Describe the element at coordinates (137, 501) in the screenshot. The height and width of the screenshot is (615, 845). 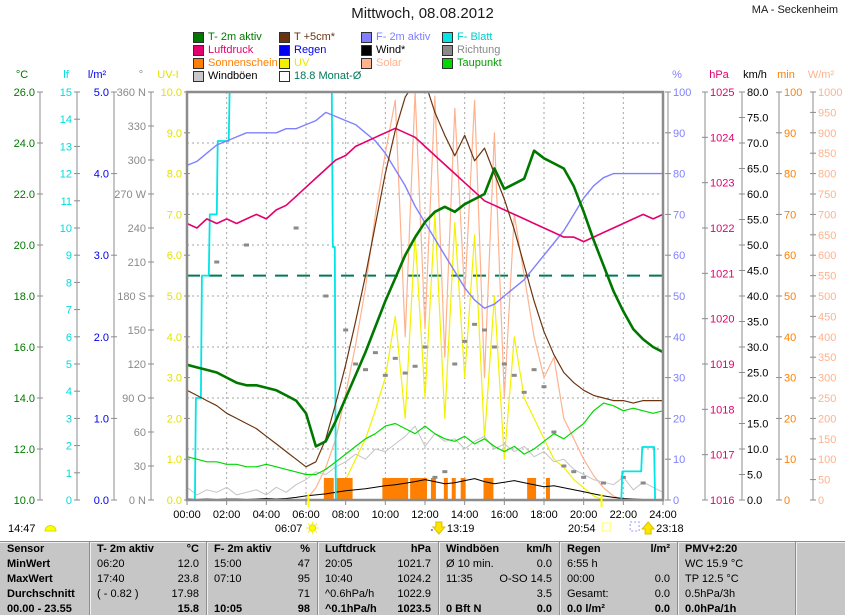
I see `svg-text: 0 N` at that location.